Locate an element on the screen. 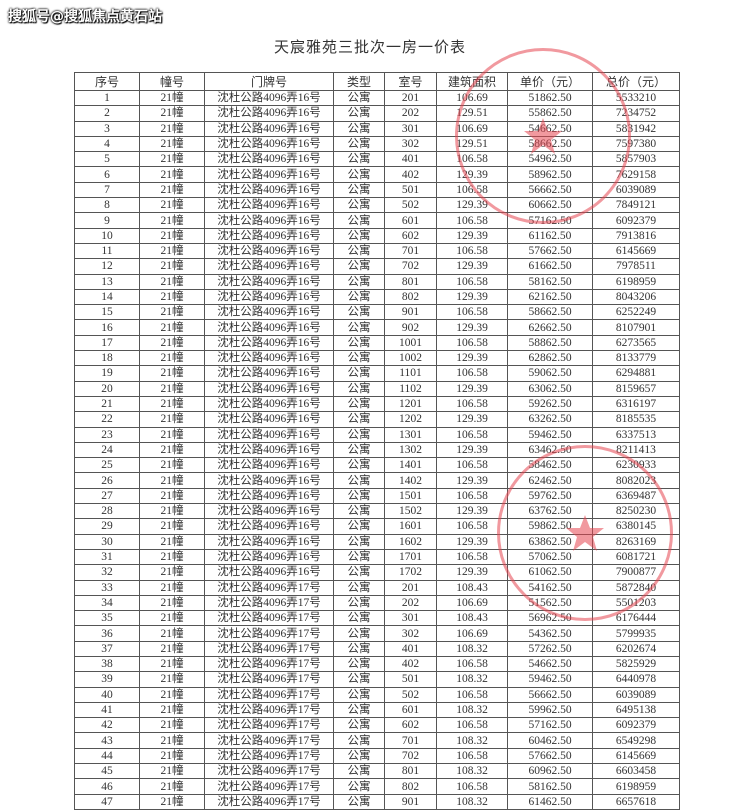 The image size is (740, 810). cell-total-price: 6273565 is located at coordinates (636, 343).